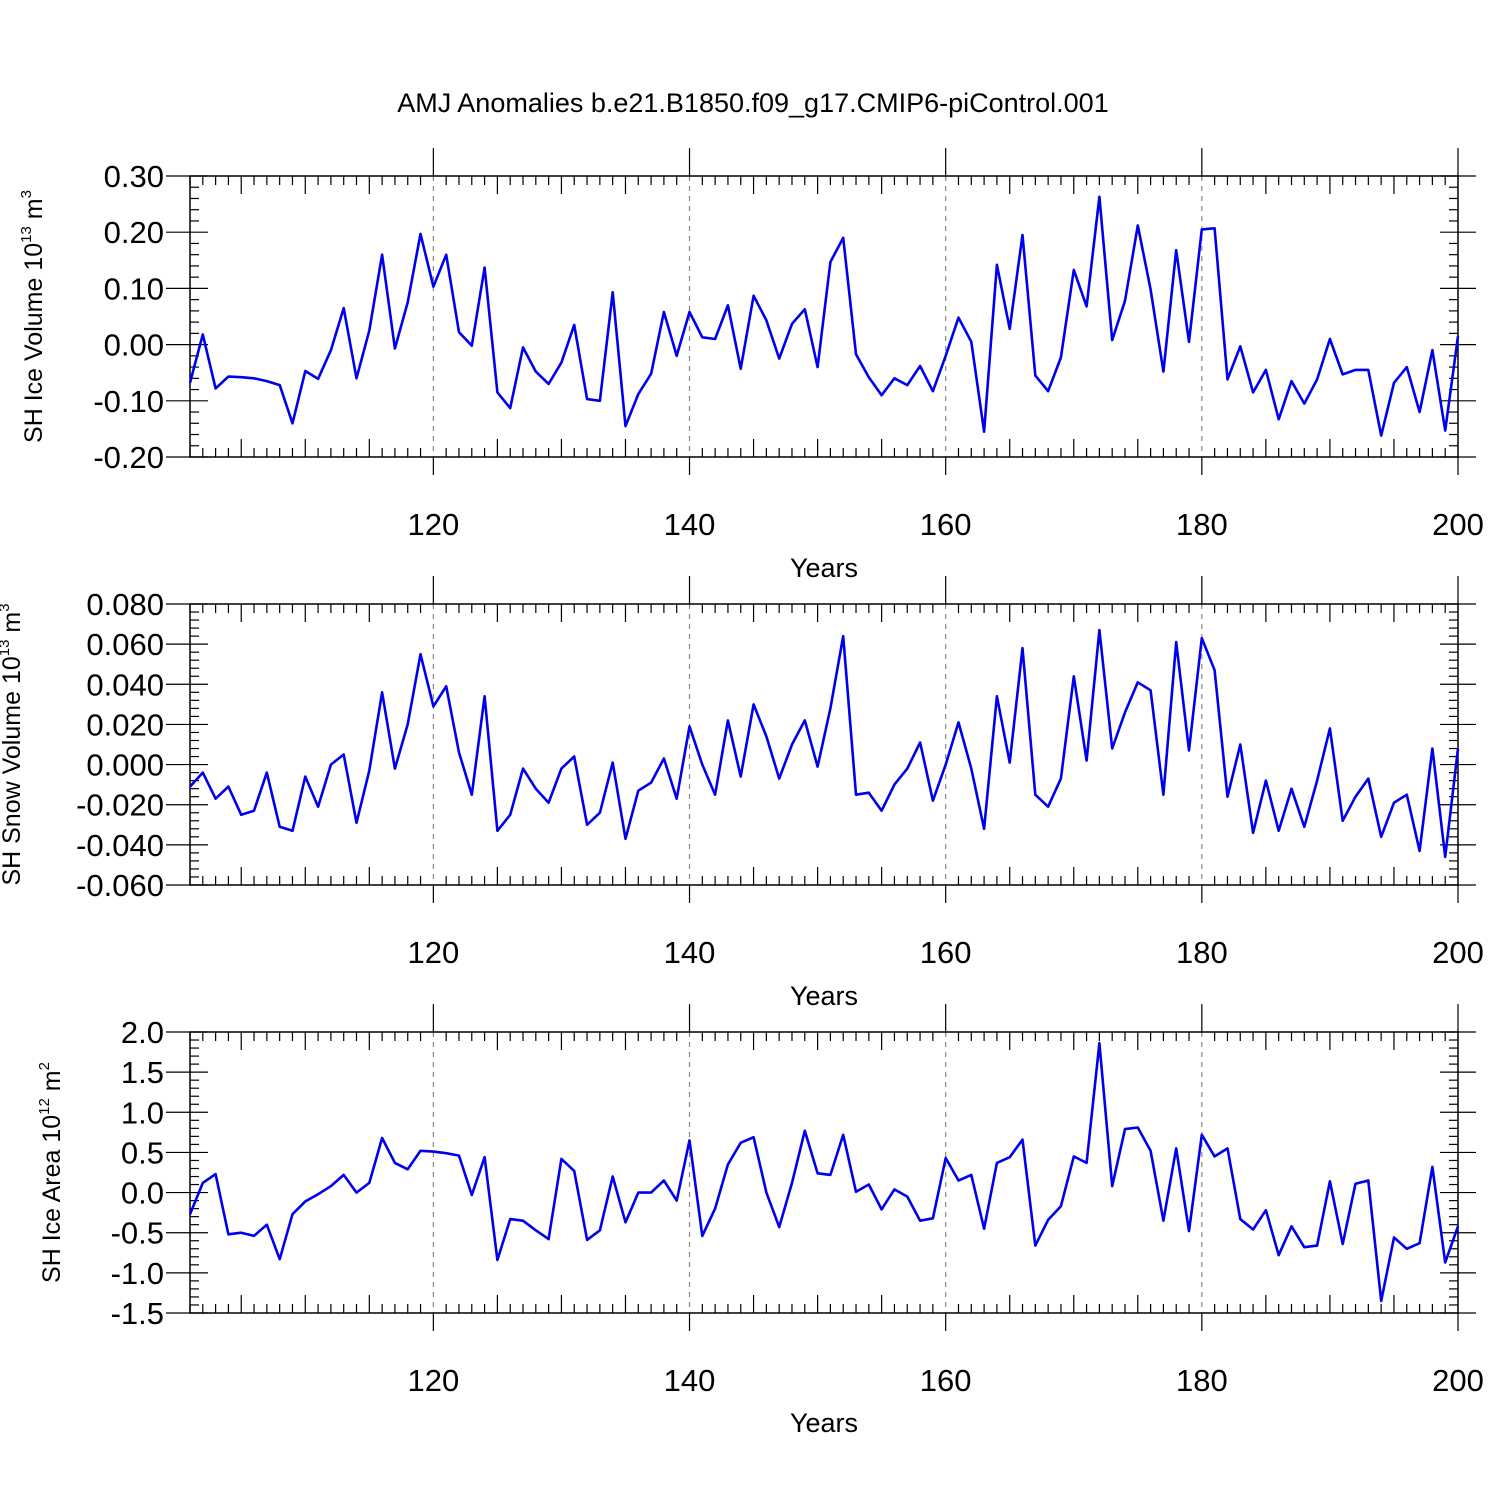 This screenshot has width=1500, height=1500. What do you see at coordinates (44, 1066) in the screenshot?
I see `y-axis-label-unit-exponent: 2` at bounding box center [44, 1066].